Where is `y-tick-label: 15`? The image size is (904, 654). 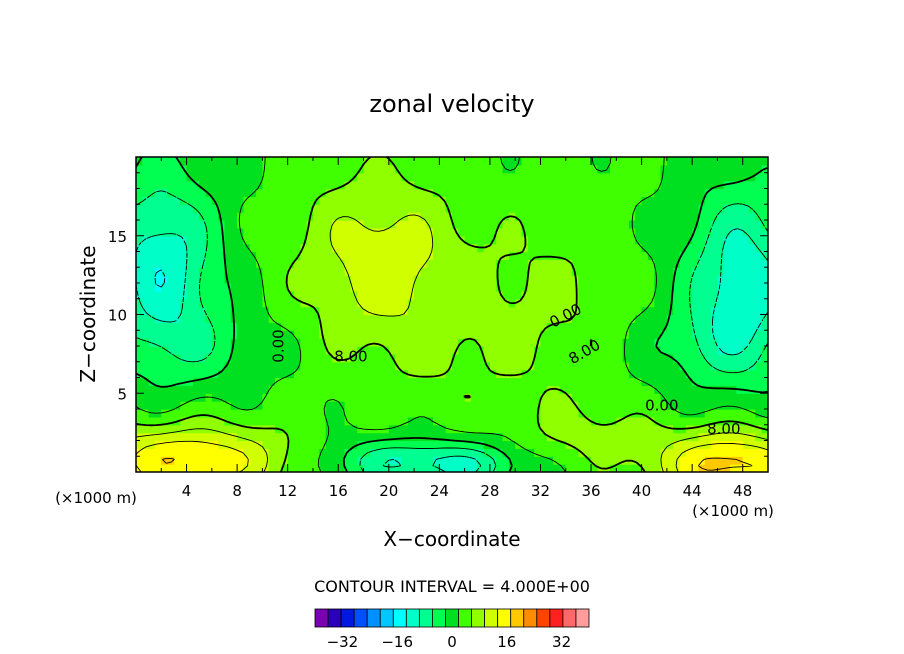 y-tick-label: 15 is located at coordinates (117, 237).